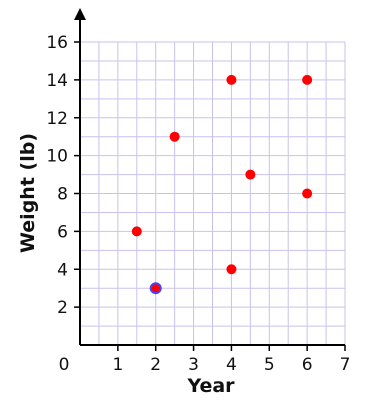 The image size is (365, 400). I want to click on y-tick-label: 14, so click(57, 81).